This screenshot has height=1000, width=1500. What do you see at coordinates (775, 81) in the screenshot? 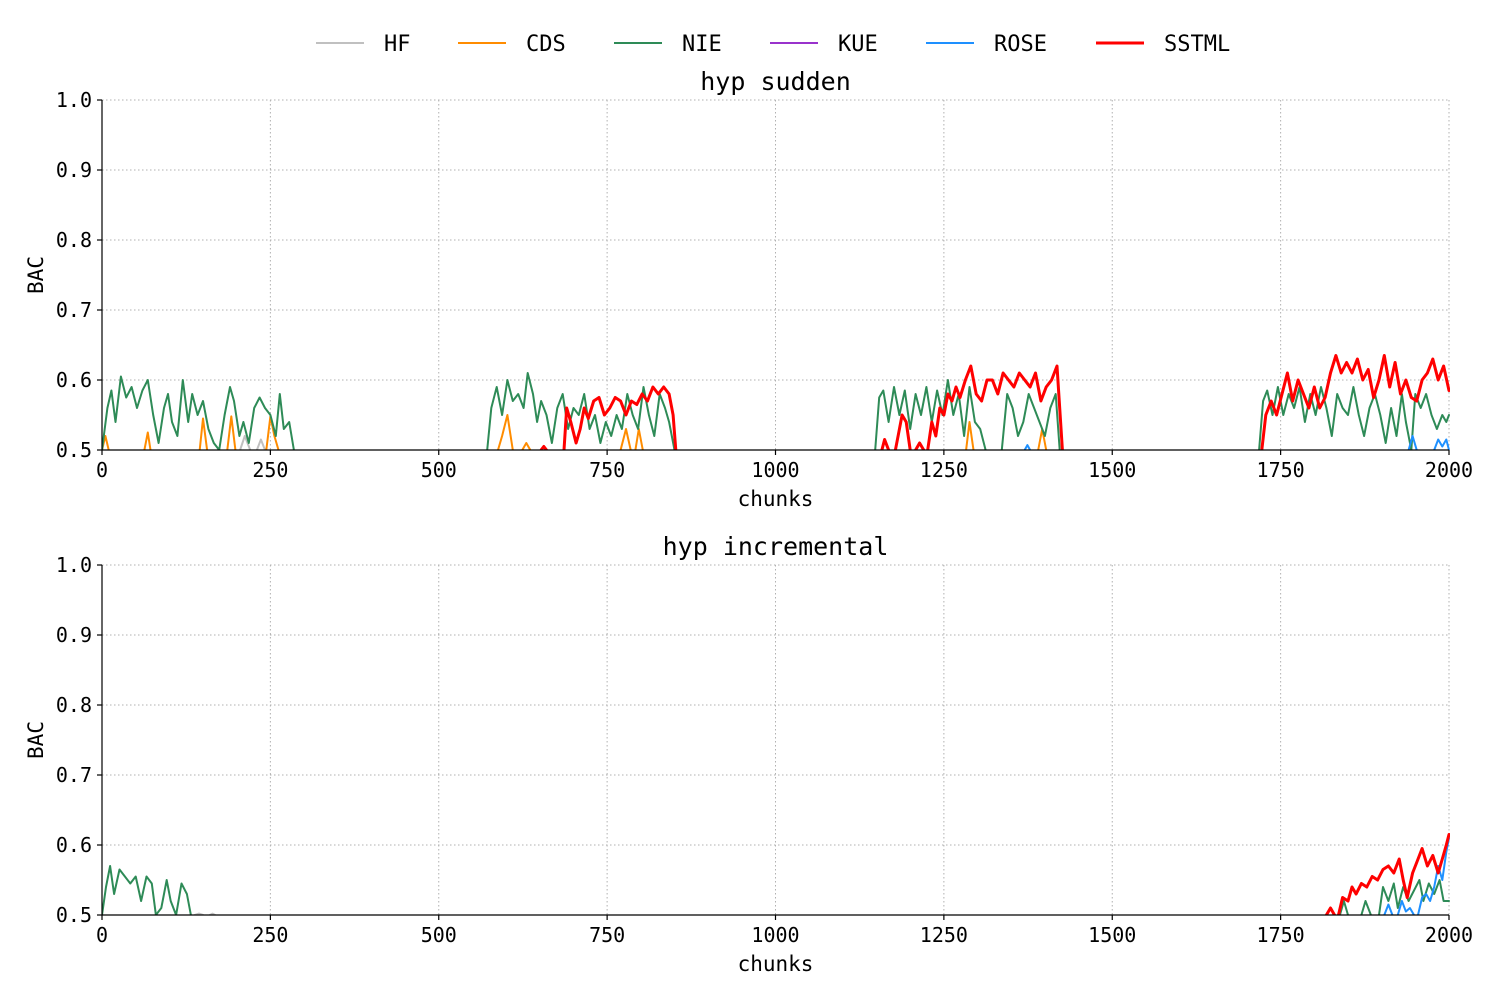
I see `panel-title: hyp sudden` at bounding box center [775, 81].